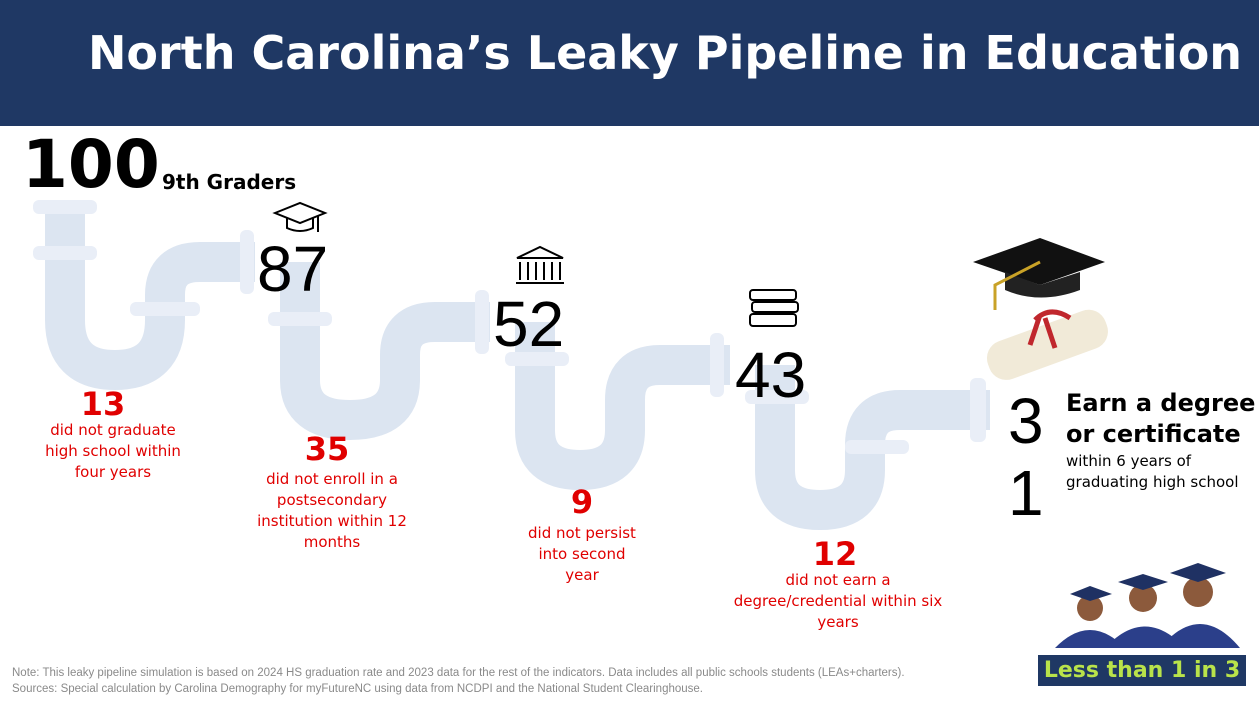 This screenshot has height=706, width=1259. What do you see at coordinates (91, 164) in the screenshot?
I see `start-count: 100` at bounding box center [91, 164].